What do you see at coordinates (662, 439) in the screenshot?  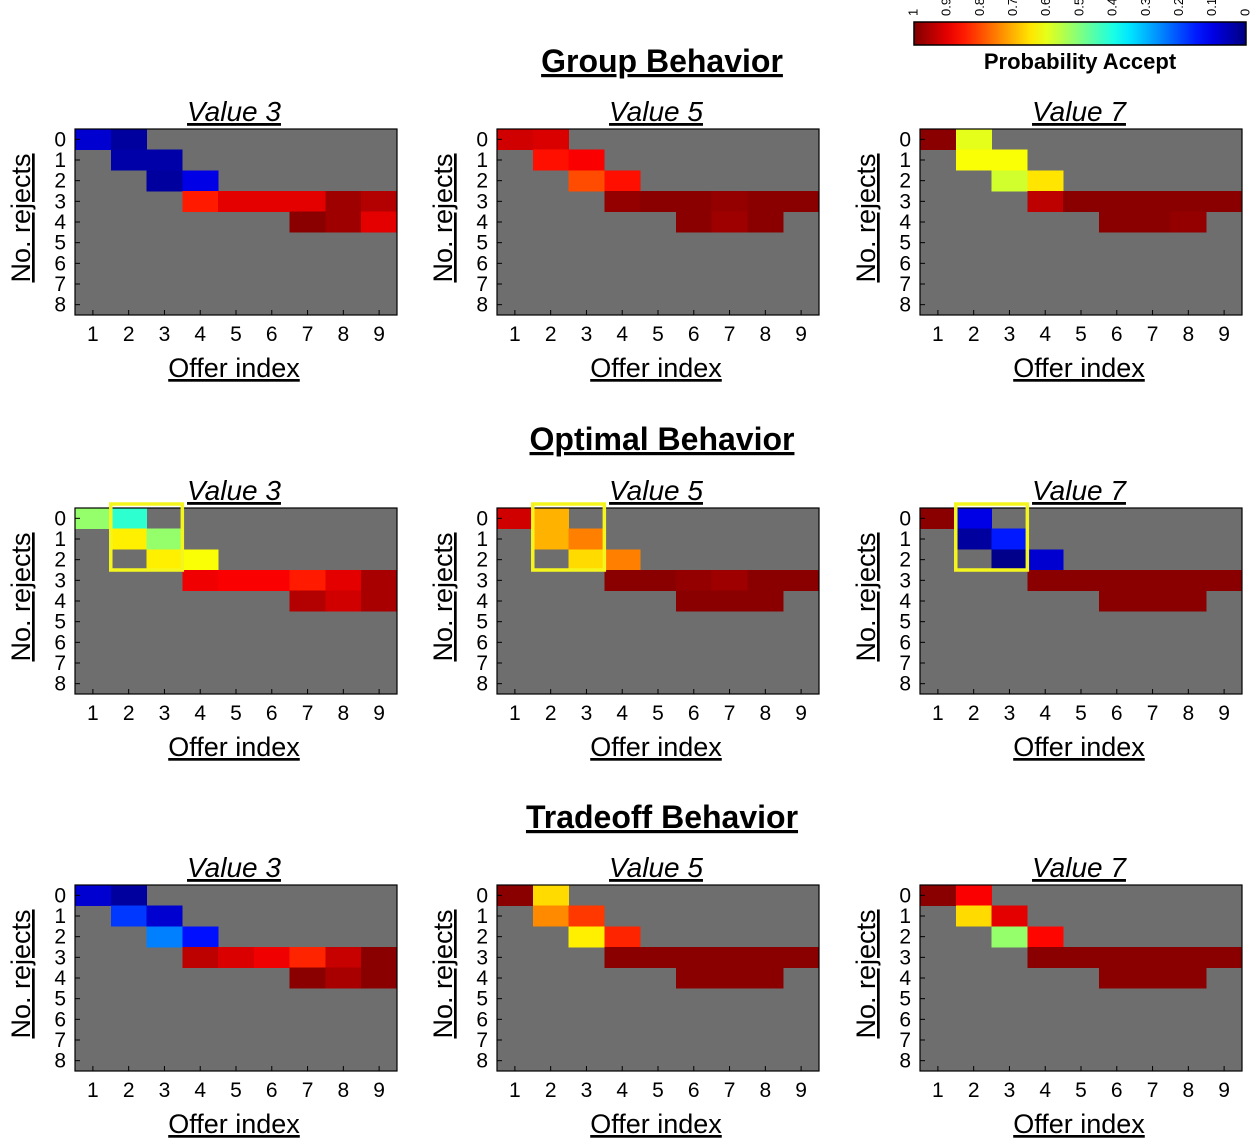 I see `section-title: Optimal Behavior` at bounding box center [662, 439].